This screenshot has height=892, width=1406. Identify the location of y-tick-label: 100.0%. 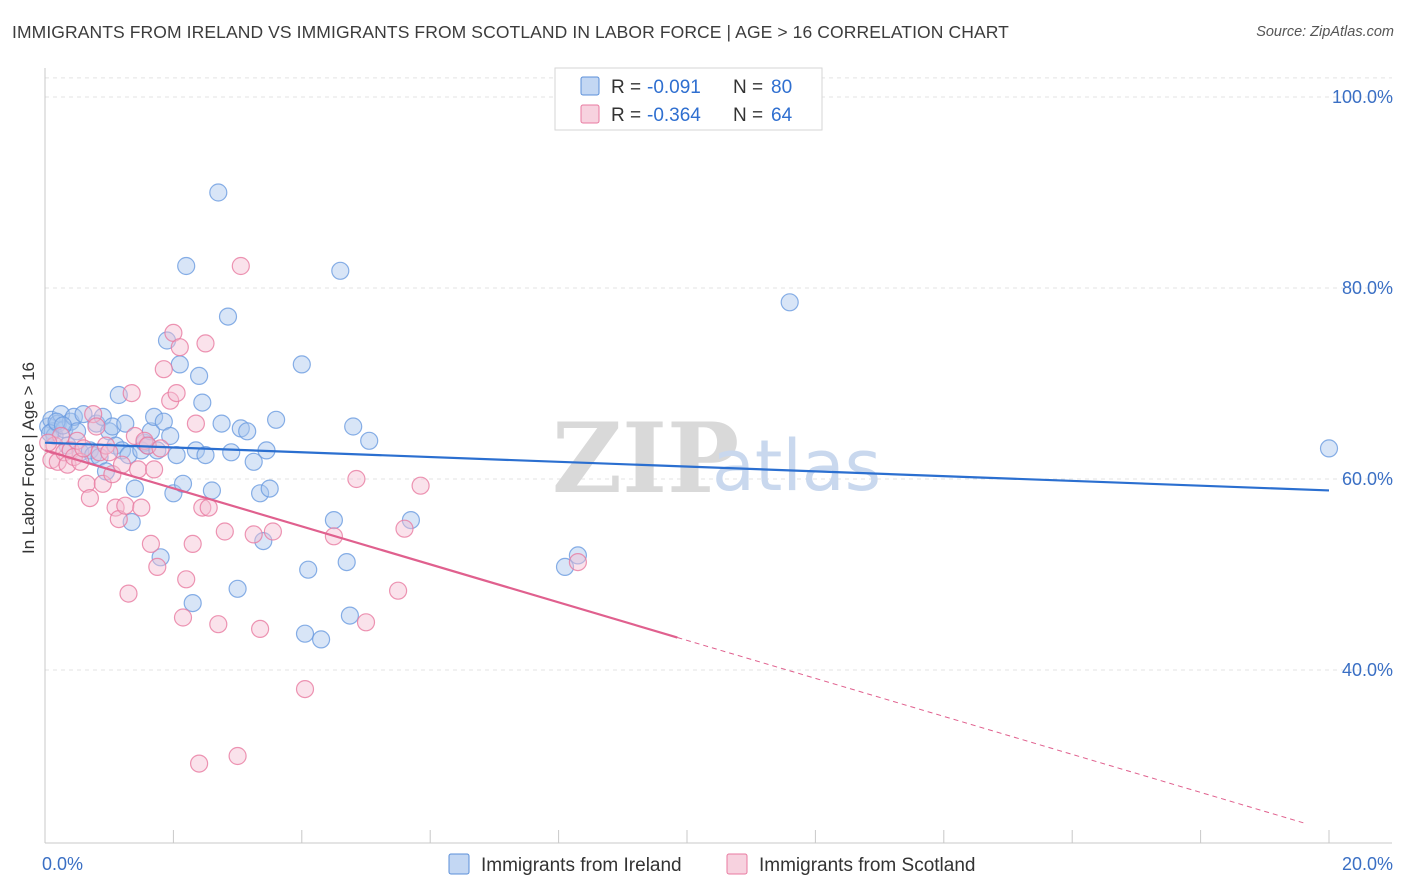
(1362, 97).